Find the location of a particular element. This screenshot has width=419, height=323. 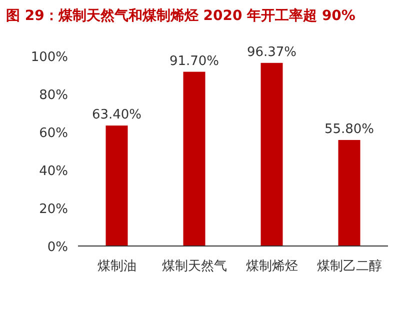

x-tick-label: 煤制天然气 is located at coordinates (194, 266).